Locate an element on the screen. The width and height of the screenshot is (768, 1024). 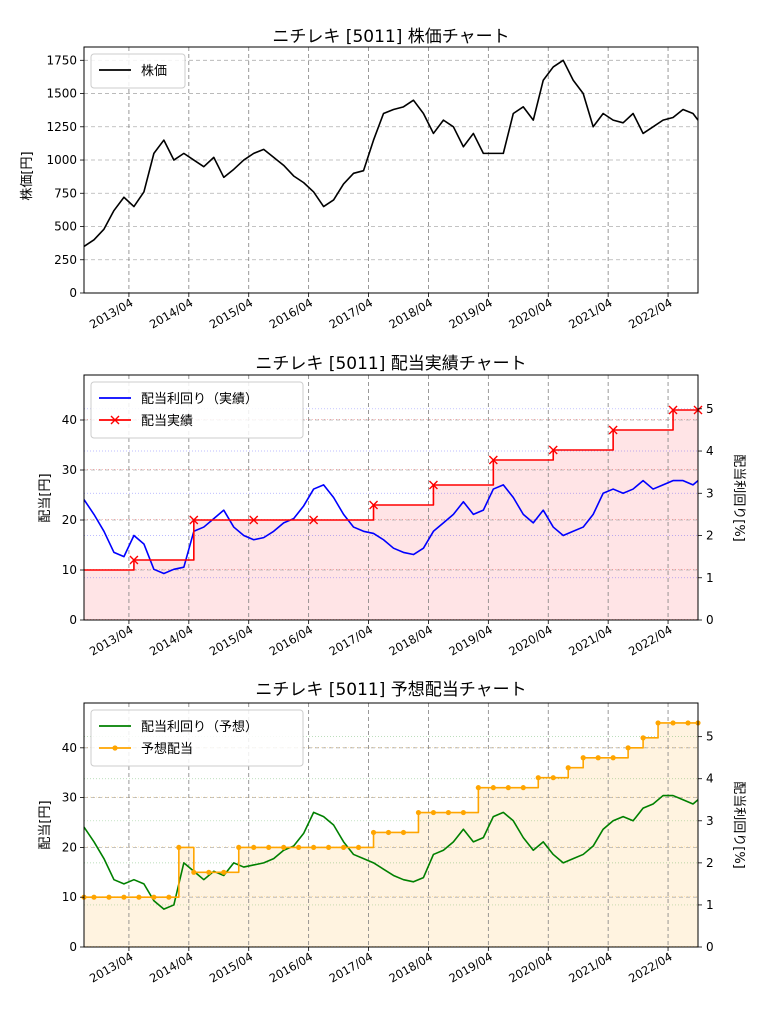
ytick-label: 500 is located at coordinates (65, 227).